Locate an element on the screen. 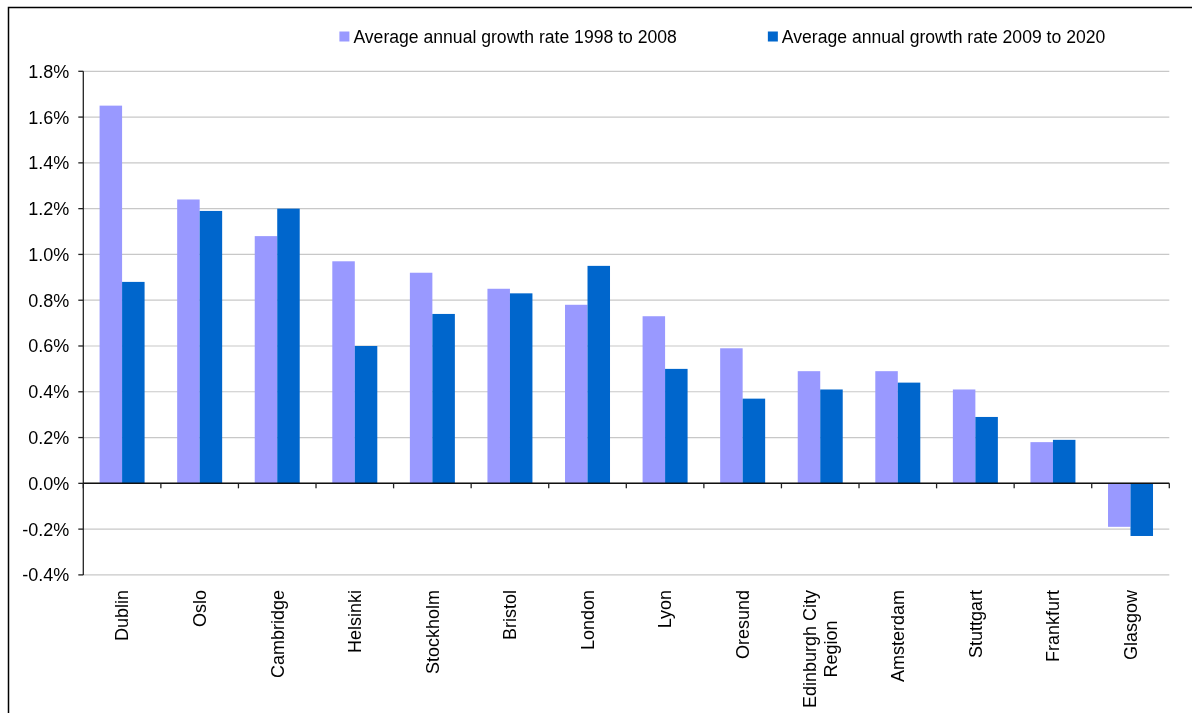 This screenshot has width=1192, height=713. y-tick-label: 1.4% is located at coordinates (49, 163).